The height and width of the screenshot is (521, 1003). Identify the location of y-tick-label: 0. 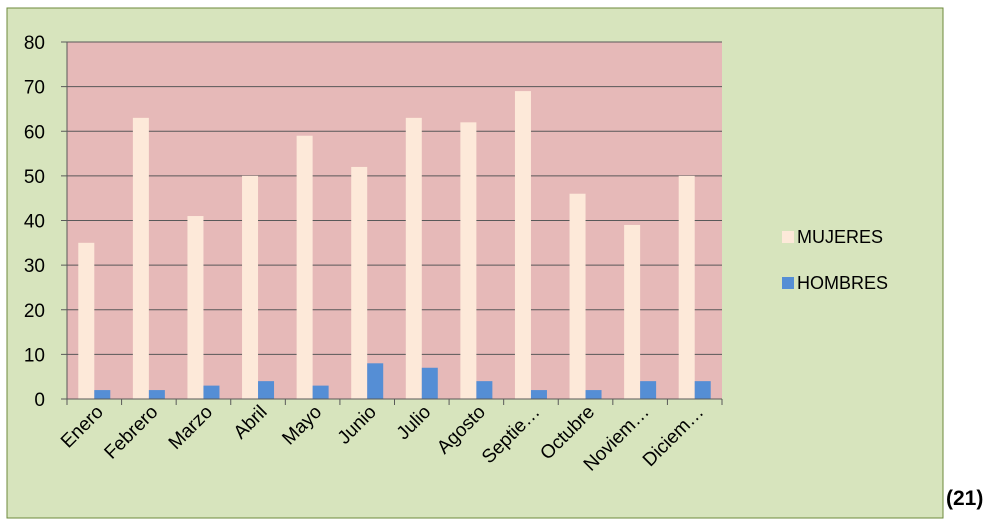
(39, 400).